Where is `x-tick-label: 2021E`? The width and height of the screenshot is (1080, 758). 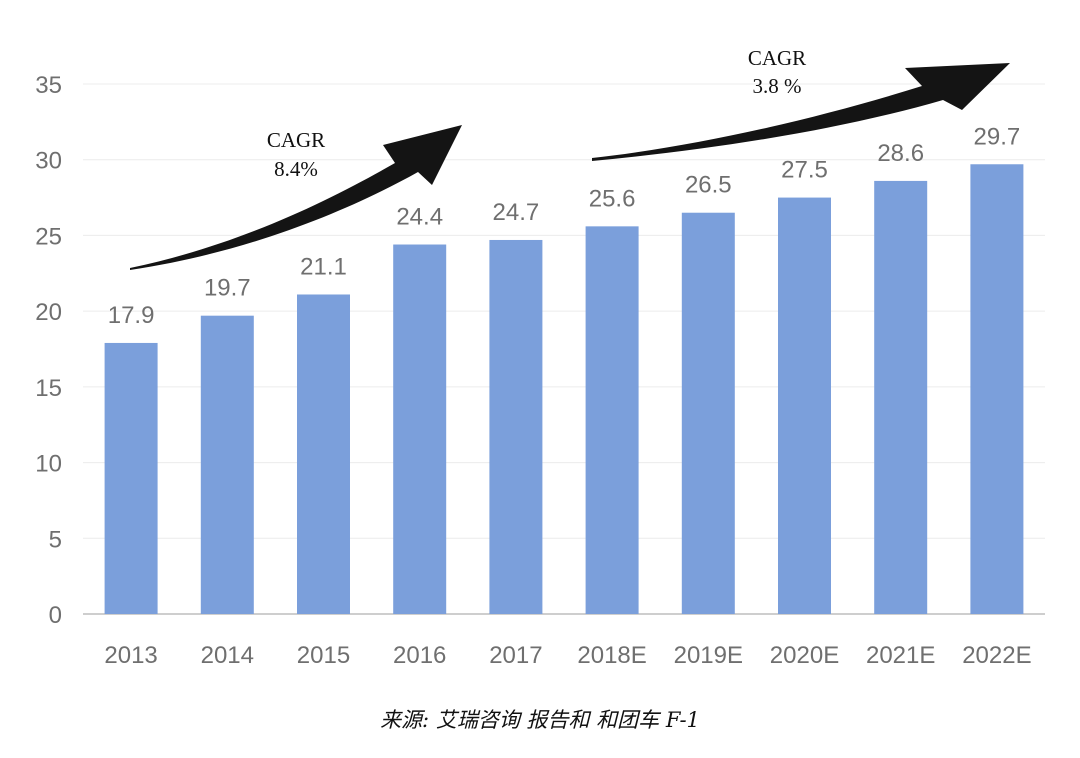
x-tick-label: 2021E is located at coordinates (900, 655).